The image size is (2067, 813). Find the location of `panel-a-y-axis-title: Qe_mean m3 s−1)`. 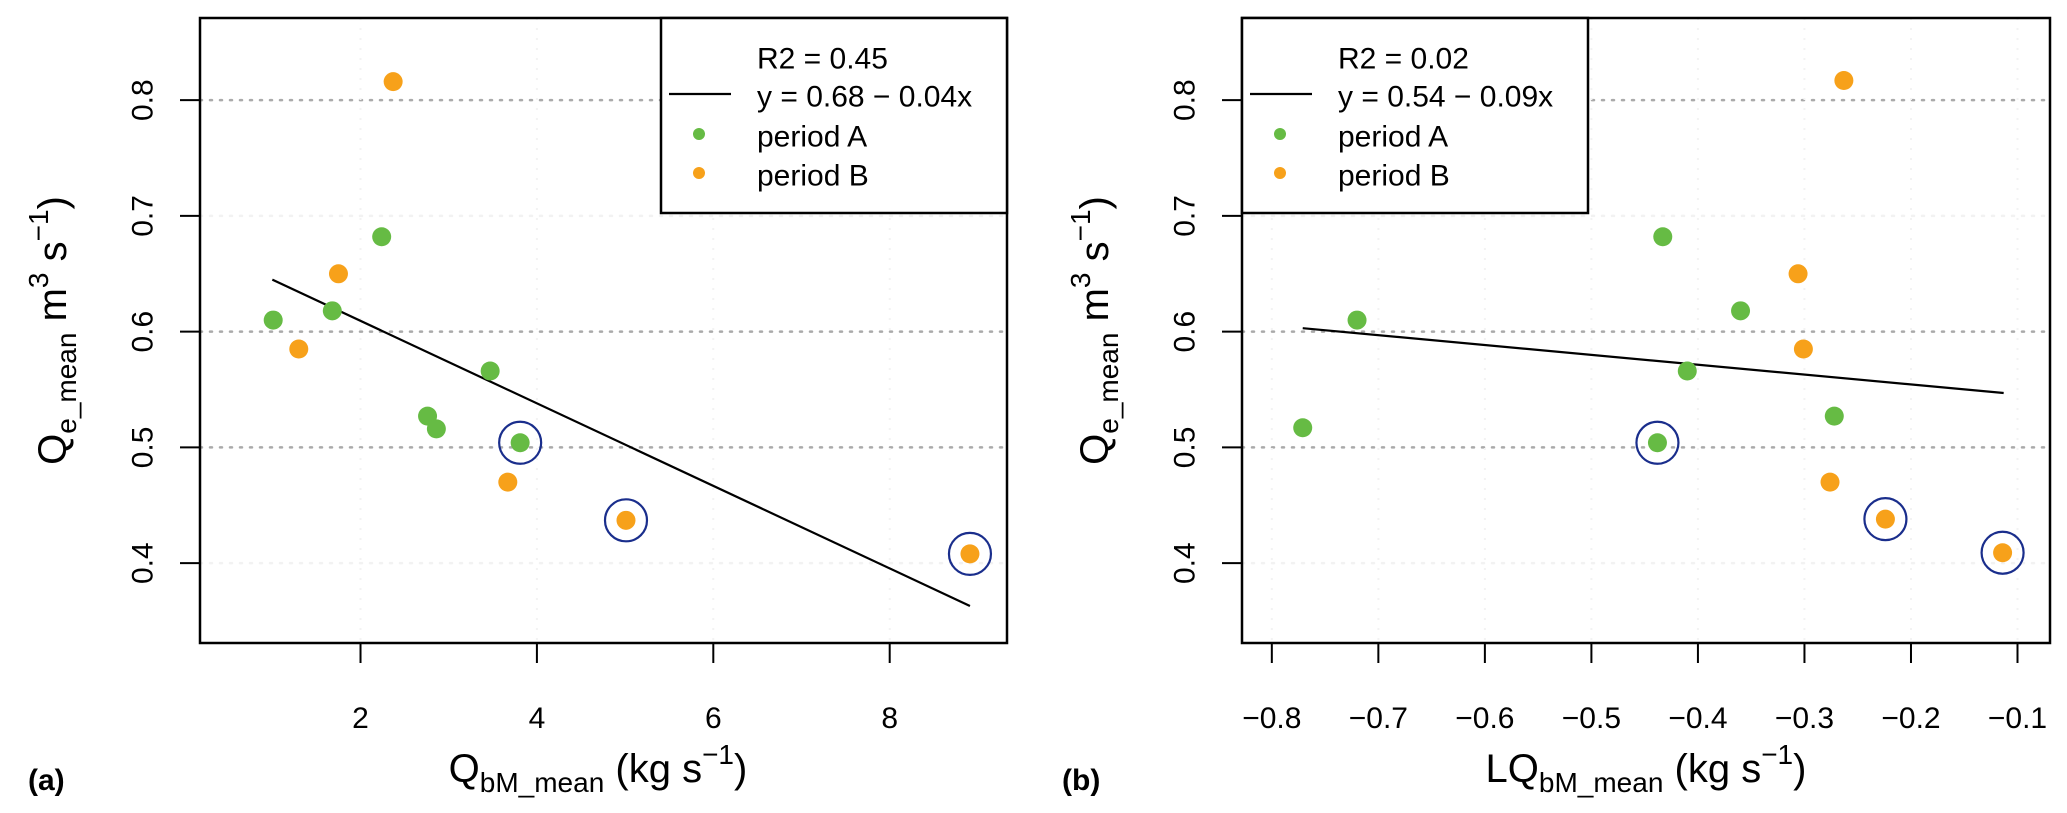

panel-a-y-axis-title: Qe_mean m3 s−1) is located at coordinates (52, 330).